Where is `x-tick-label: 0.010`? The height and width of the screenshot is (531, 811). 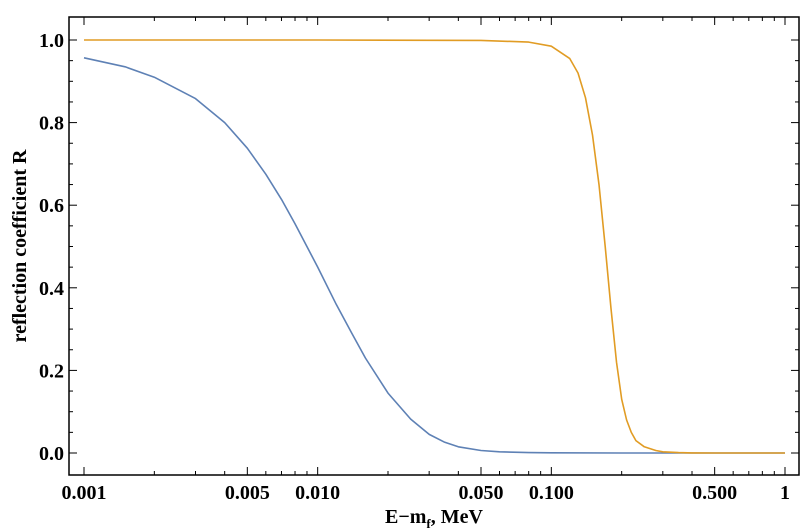 x-tick-label: 0.010 is located at coordinates (317, 493).